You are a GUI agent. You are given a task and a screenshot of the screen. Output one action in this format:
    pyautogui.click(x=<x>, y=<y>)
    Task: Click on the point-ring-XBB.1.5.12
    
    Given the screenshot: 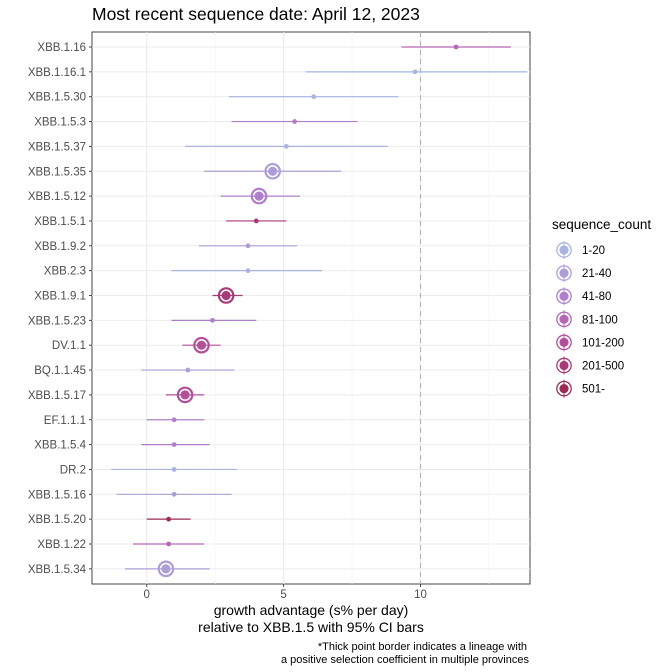 What is the action you would take?
    pyautogui.click(x=259, y=196)
    